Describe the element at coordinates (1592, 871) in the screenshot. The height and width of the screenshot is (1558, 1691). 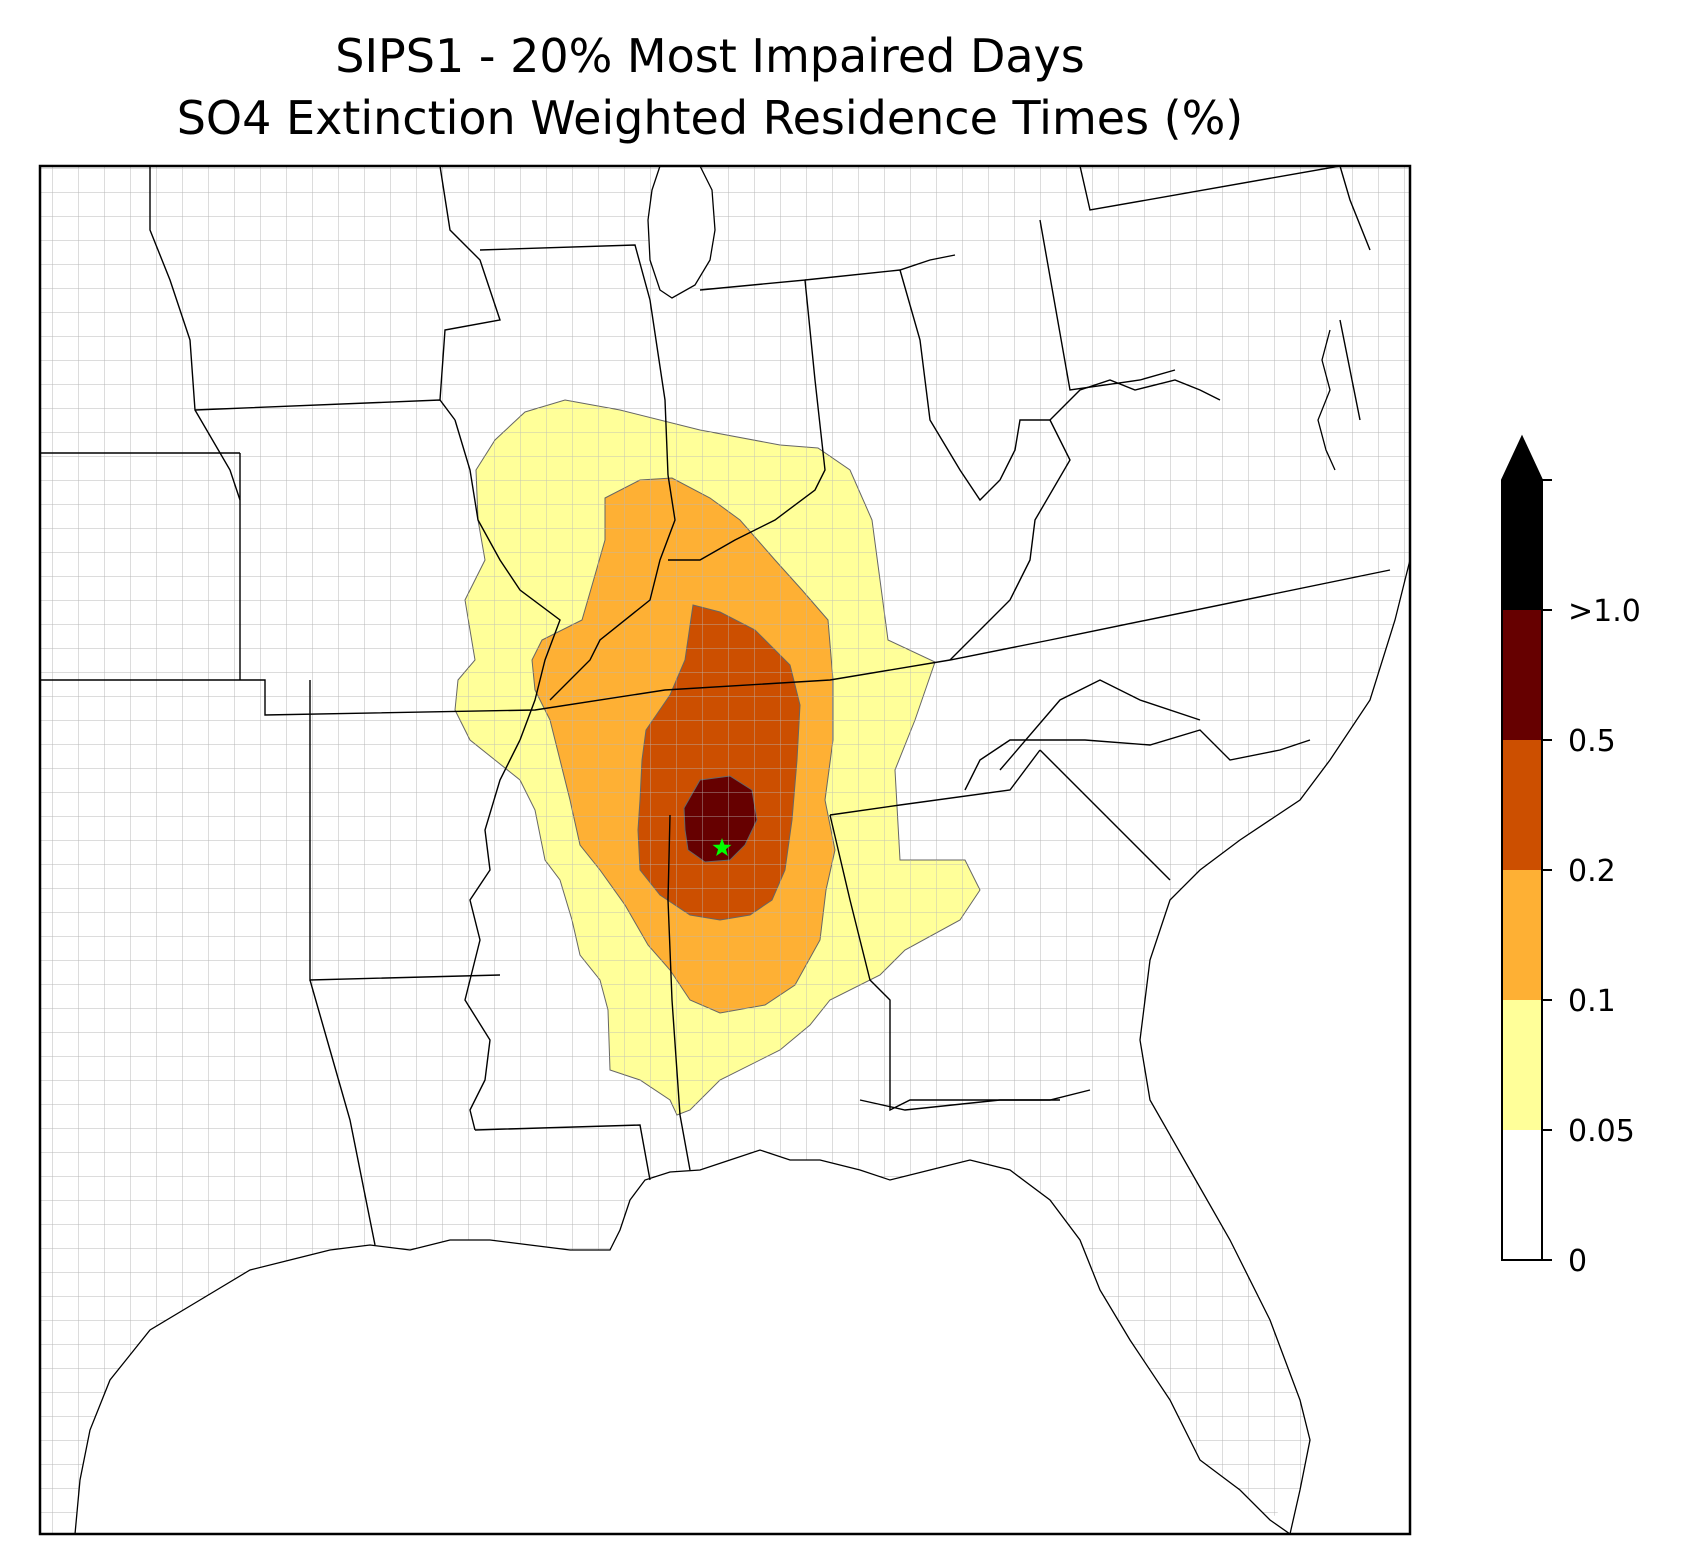
I see `colorbar-tick-label-3: 0.2` at that location.